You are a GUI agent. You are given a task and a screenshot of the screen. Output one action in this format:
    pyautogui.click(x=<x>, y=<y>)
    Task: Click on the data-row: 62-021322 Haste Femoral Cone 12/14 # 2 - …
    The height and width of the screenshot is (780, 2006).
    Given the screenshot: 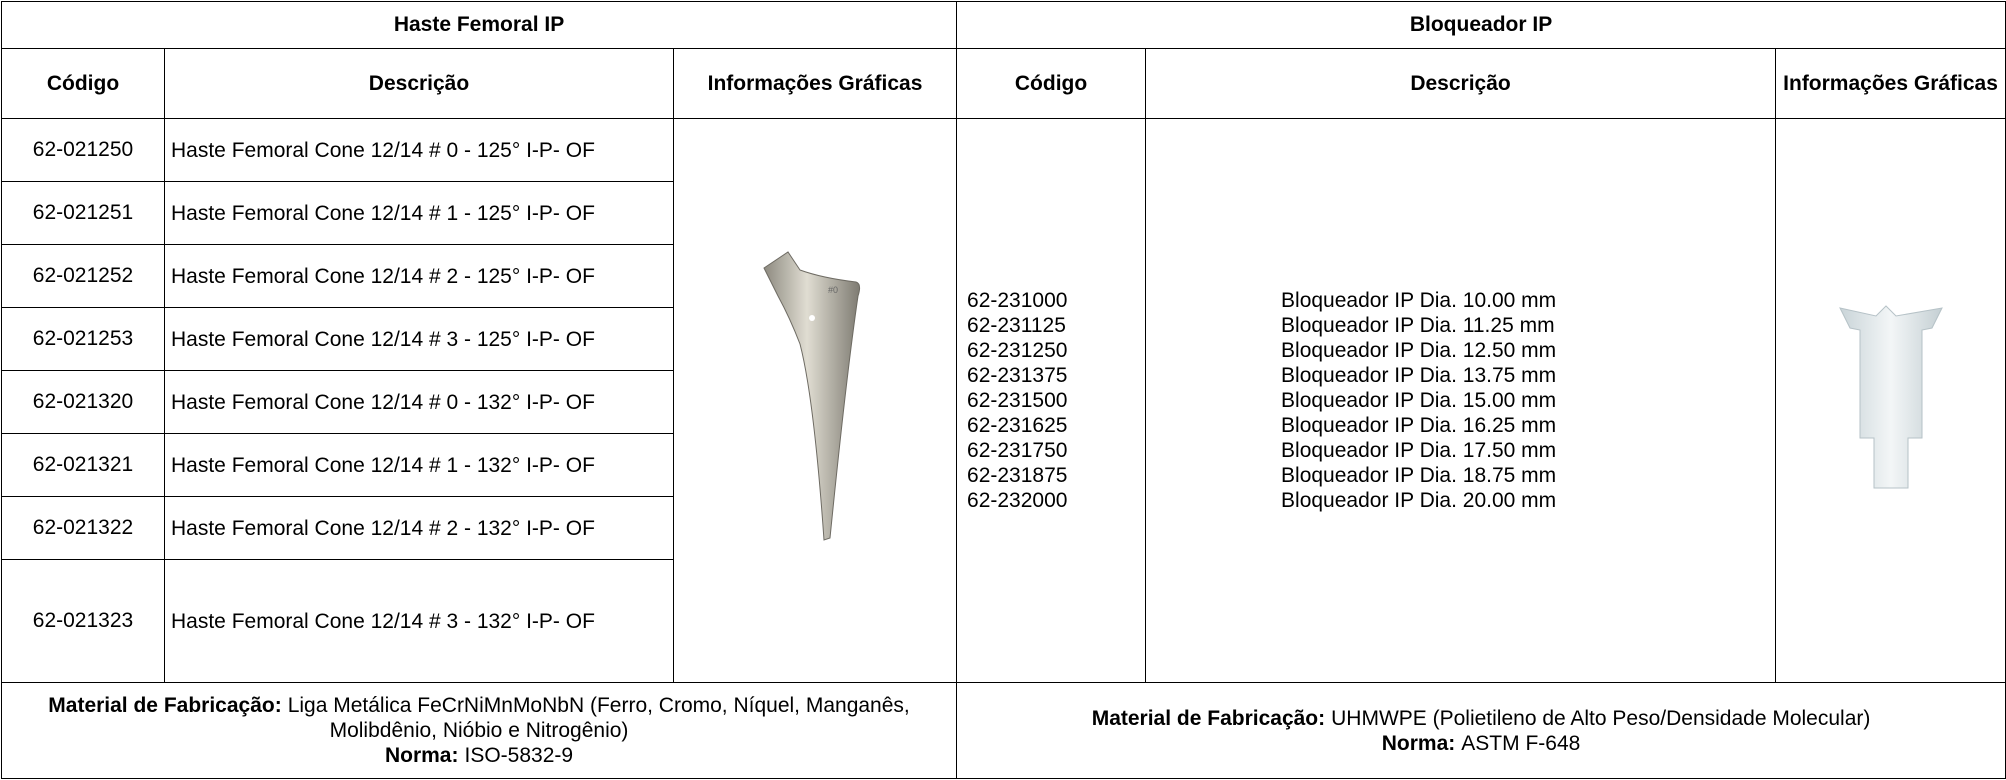 What is the action you would take?
    pyautogui.click(x=1003, y=528)
    